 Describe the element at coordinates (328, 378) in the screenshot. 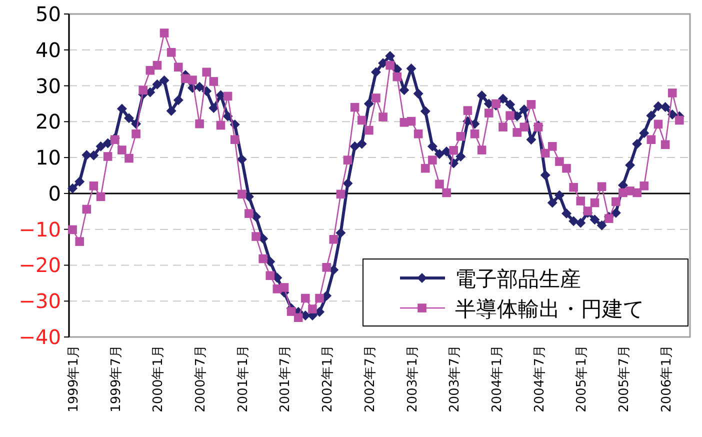

I see `x-tick-label: 2002年1月` at that location.